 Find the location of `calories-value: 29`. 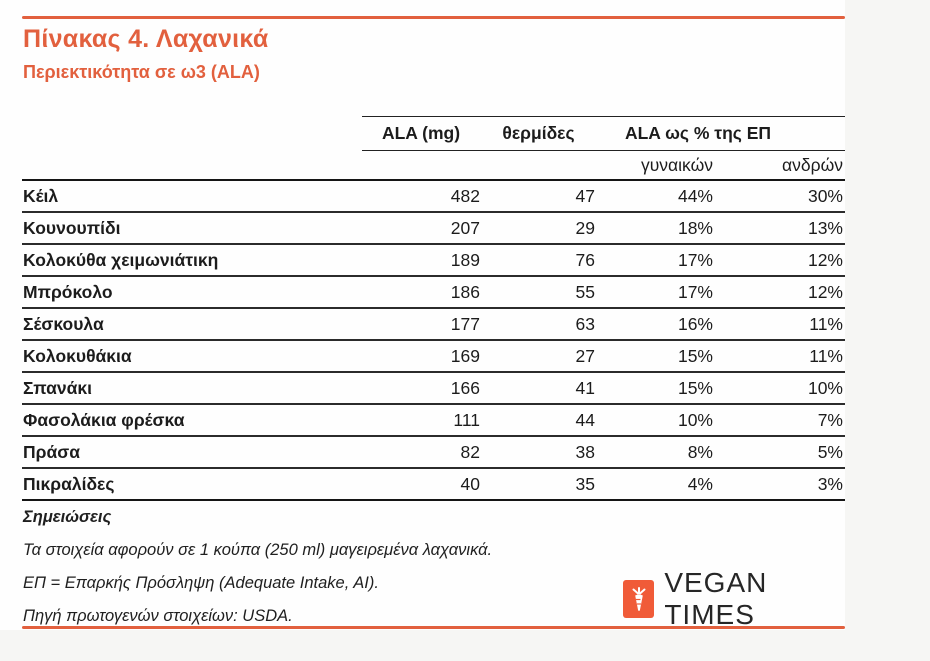

calories-value: 29 is located at coordinates (539, 228).